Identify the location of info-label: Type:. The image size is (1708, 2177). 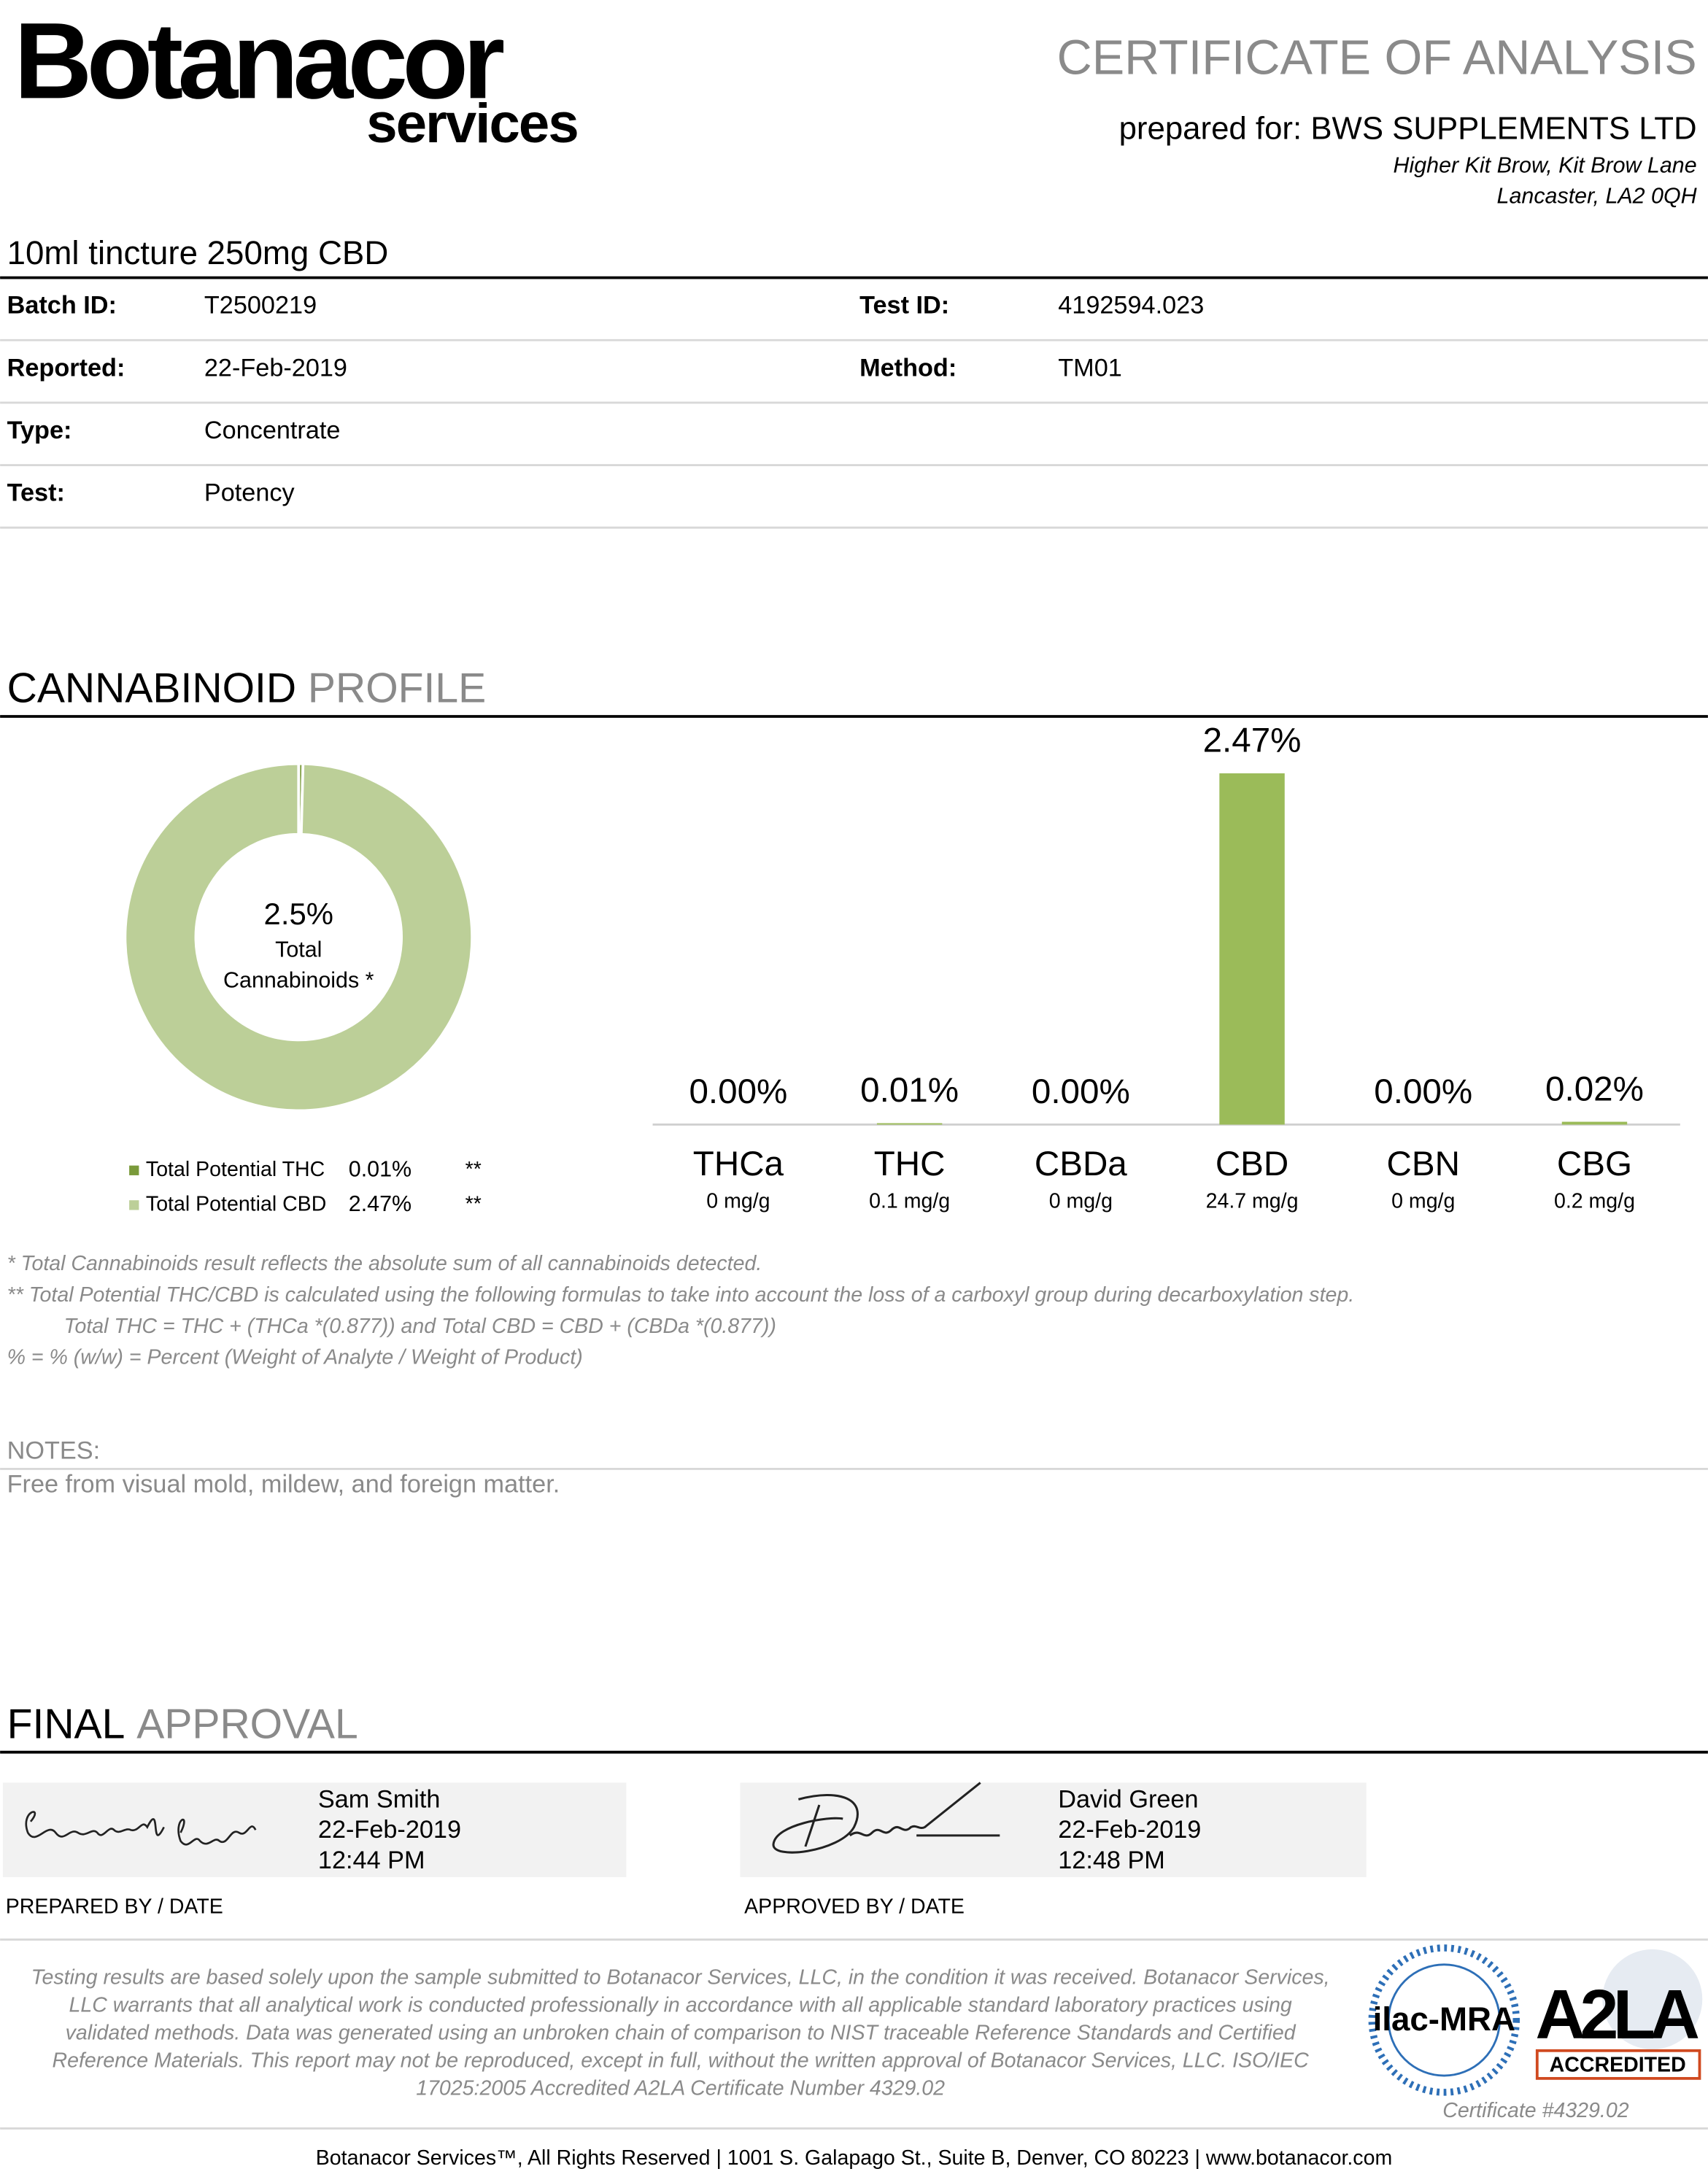
(39, 430).